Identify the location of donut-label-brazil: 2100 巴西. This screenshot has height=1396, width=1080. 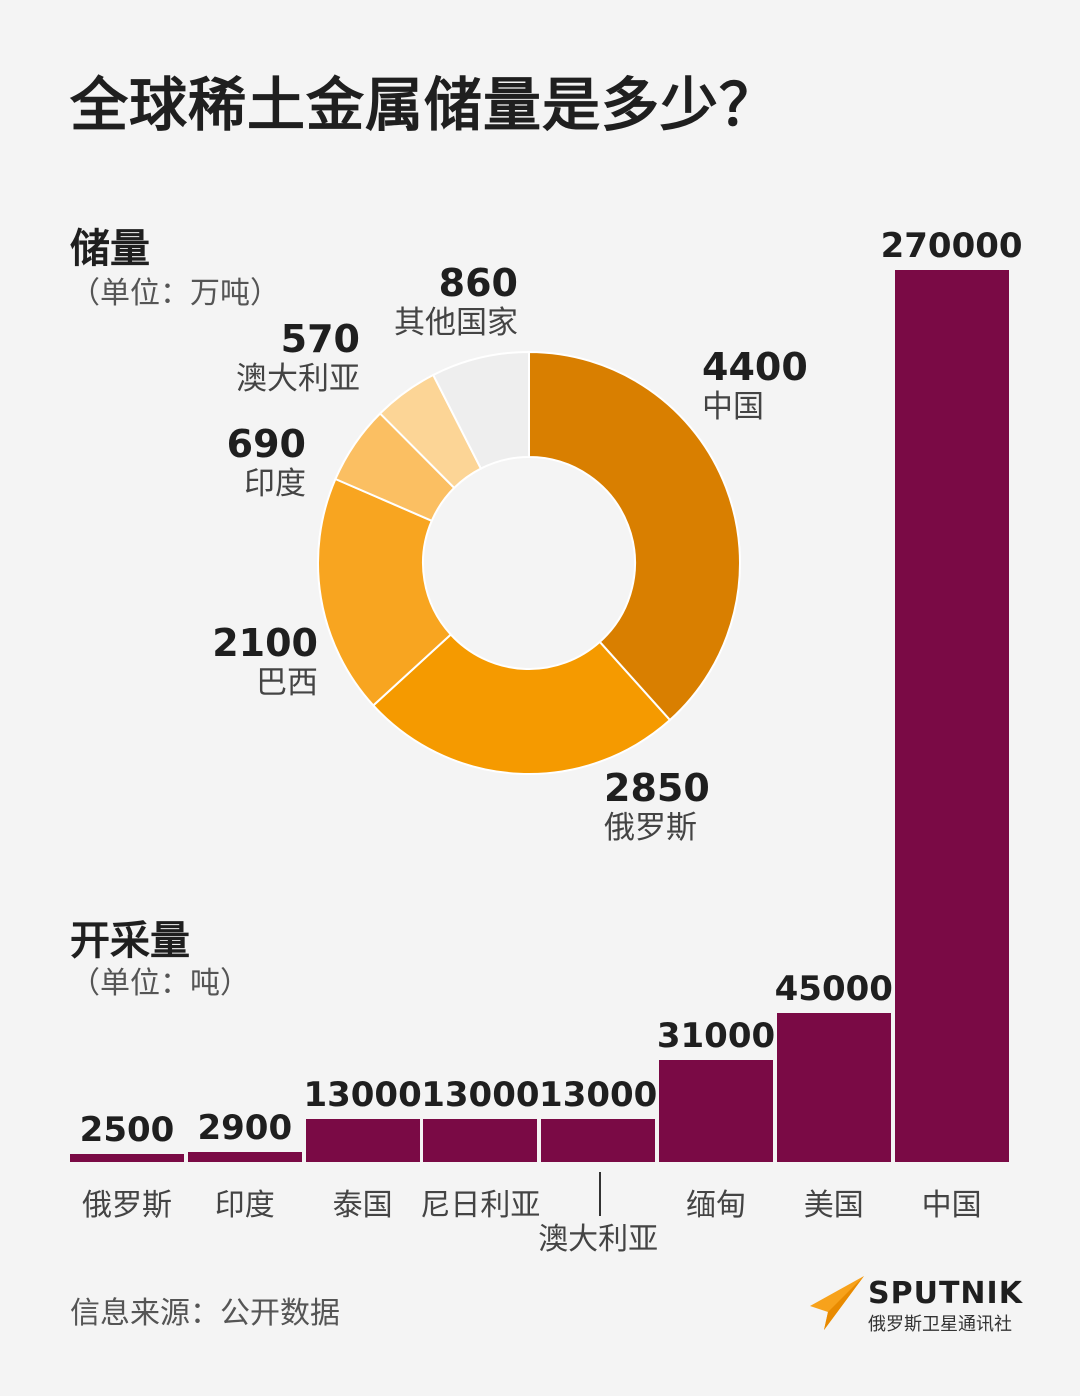
(265, 661).